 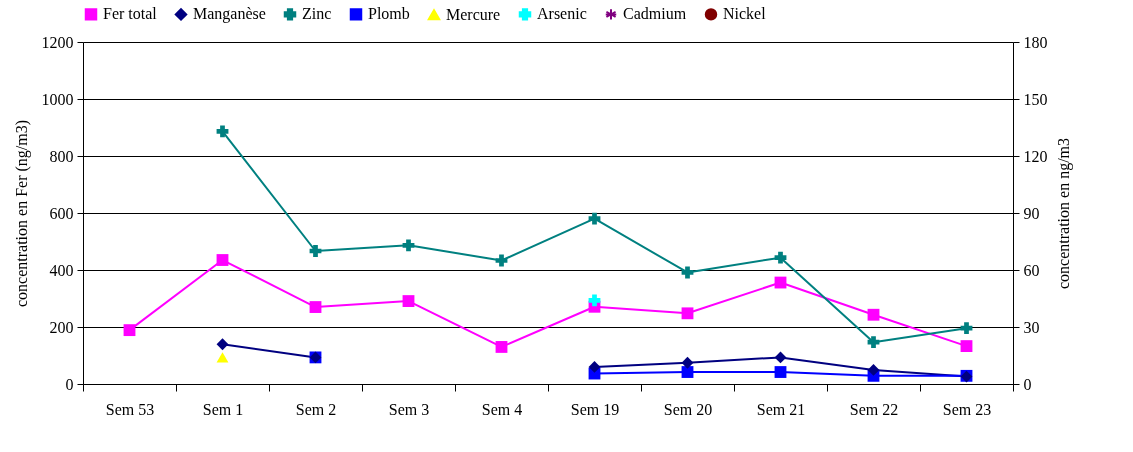 What do you see at coordinates (69, 384) in the screenshot?
I see `y-tick-label: 0` at bounding box center [69, 384].